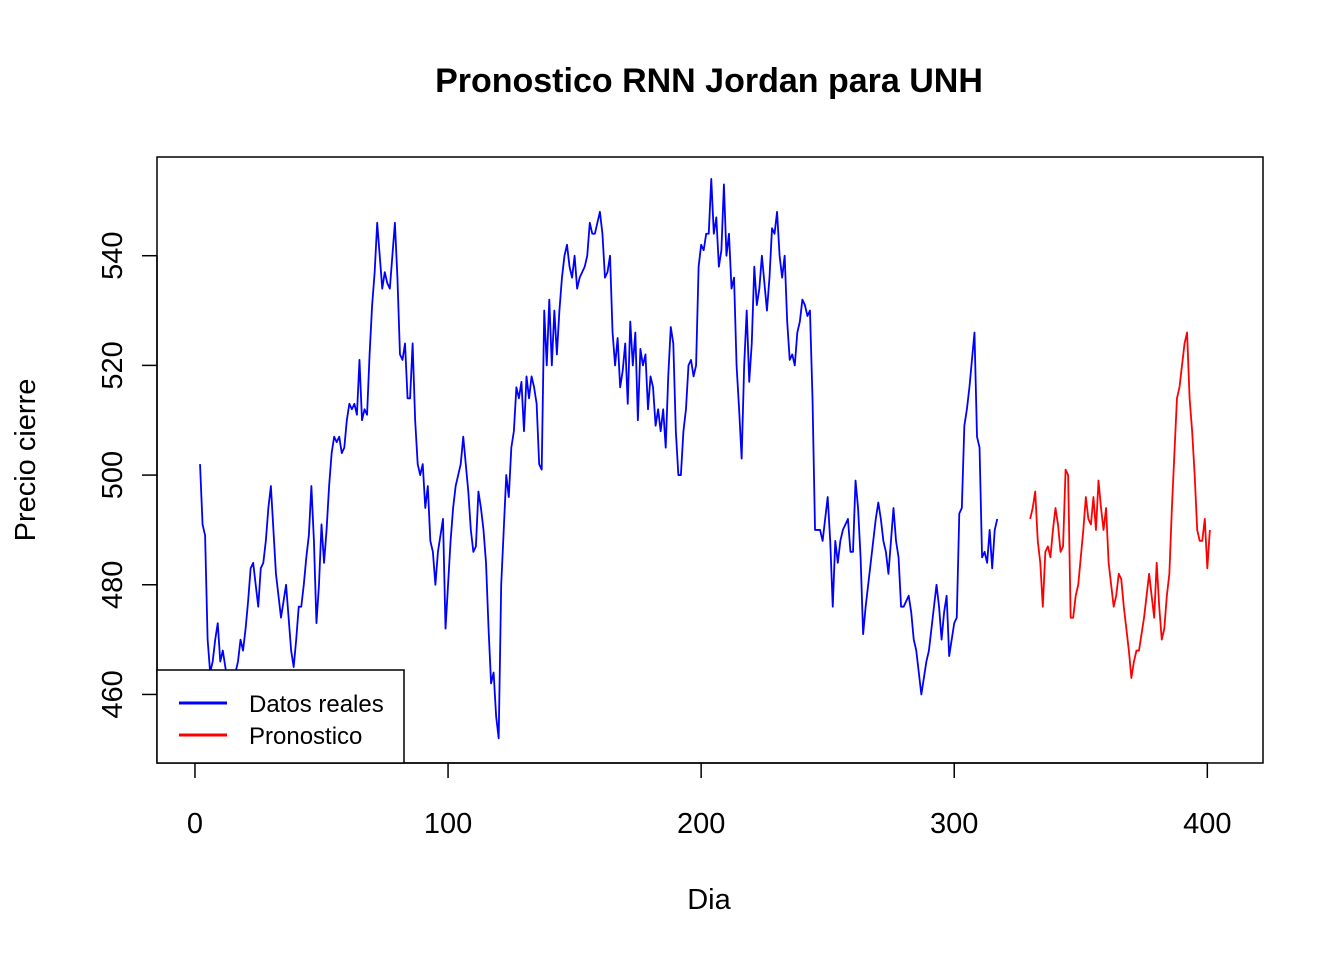  What do you see at coordinates (1120, 505) in the screenshot?
I see `series-line-pronostico` at bounding box center [1120, 505].